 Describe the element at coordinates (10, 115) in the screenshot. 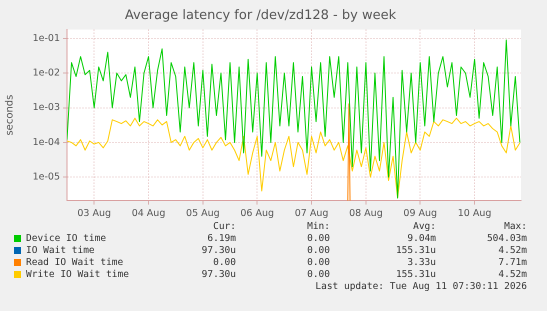

I see `y-axis-title: seconds` at that location.